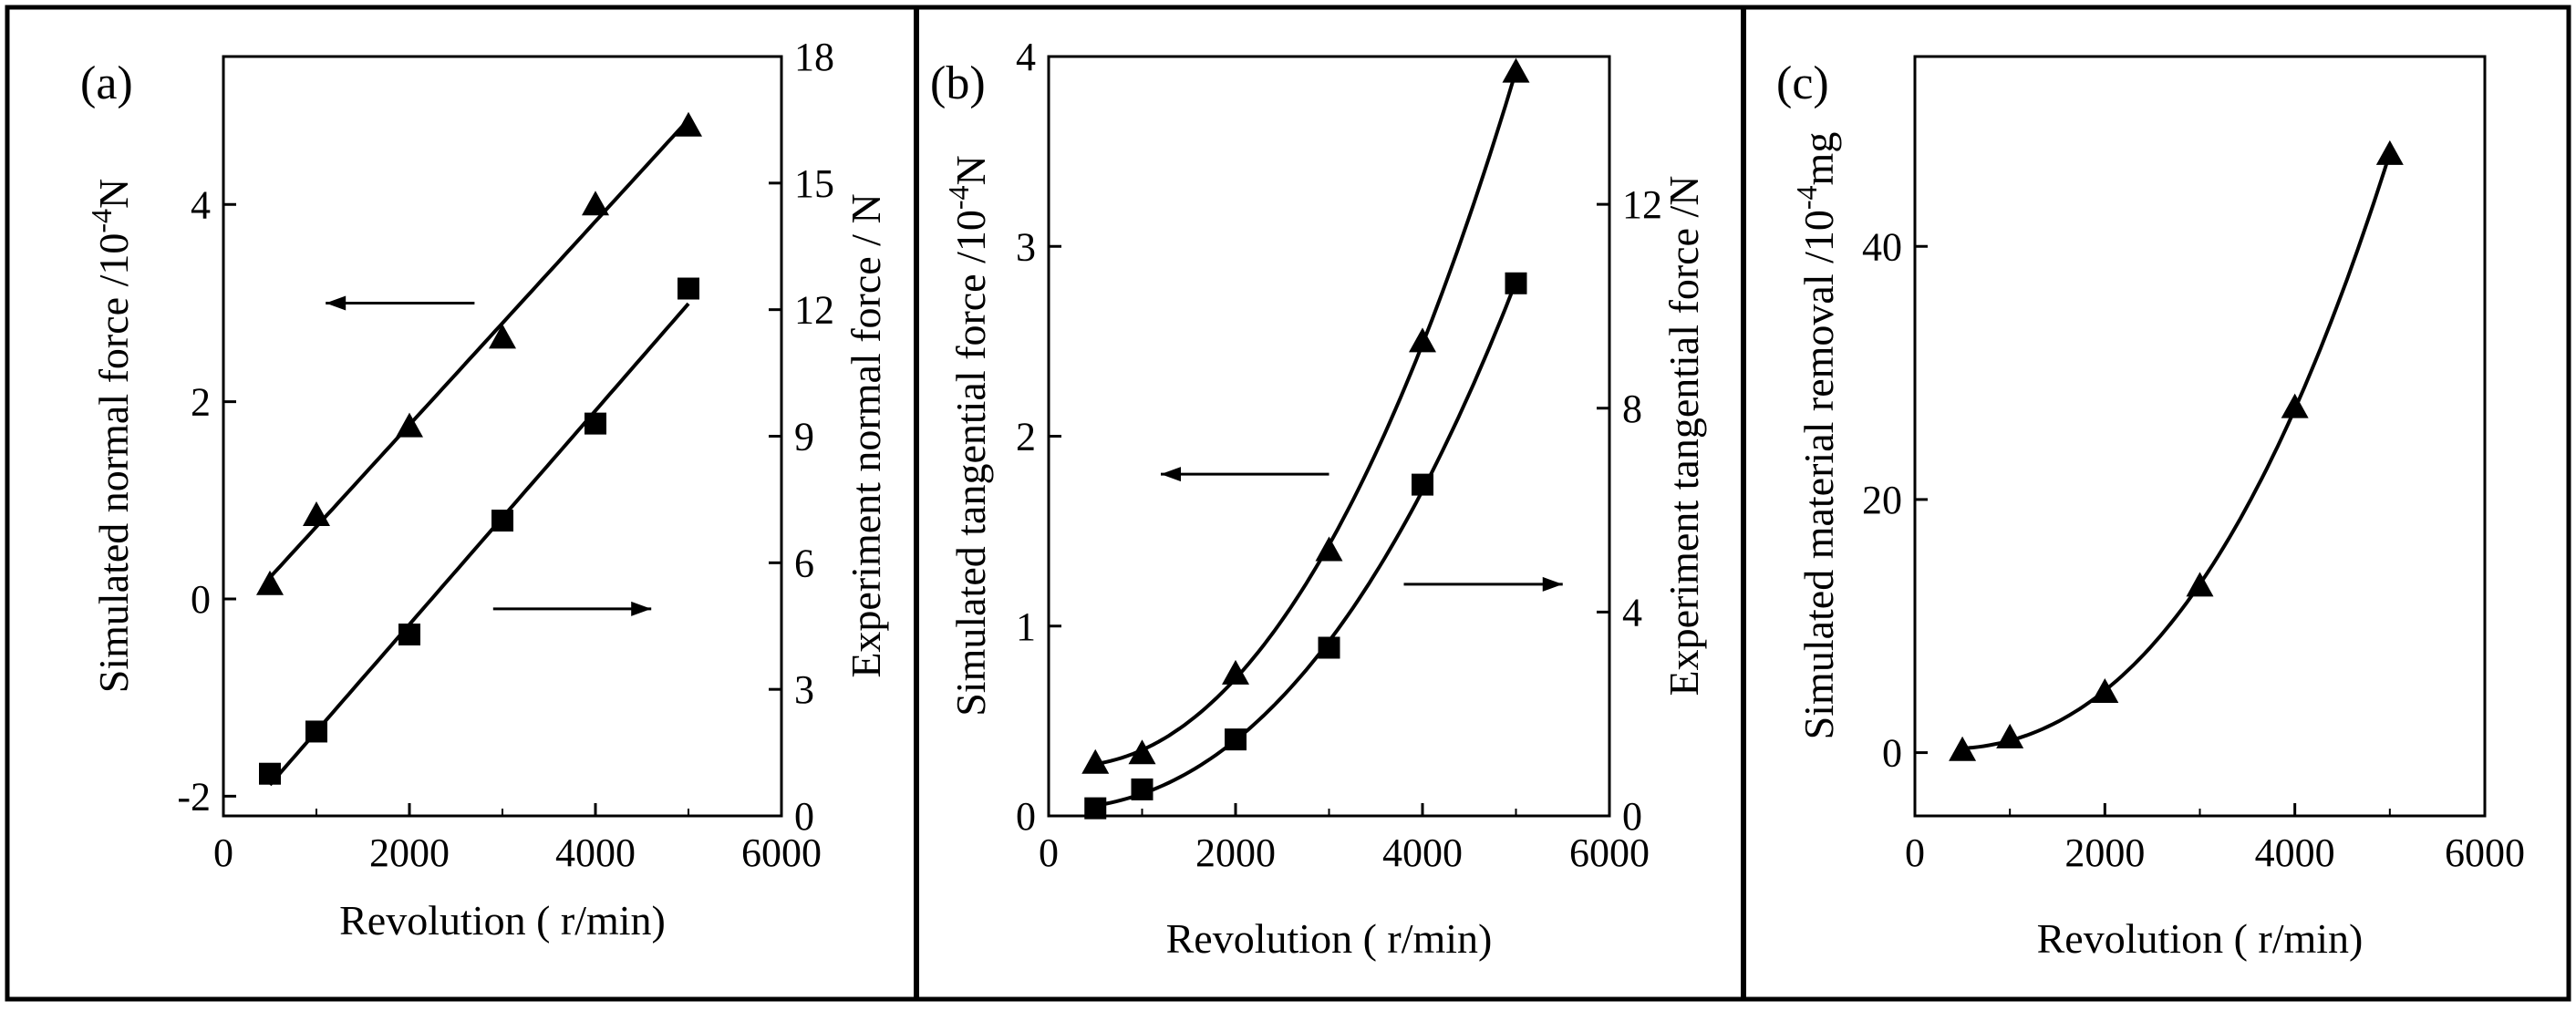 Image resolution: width=2576 pixels, height=1011 pixels. I want to click on y-tick-label: -2, so click(194, 796).